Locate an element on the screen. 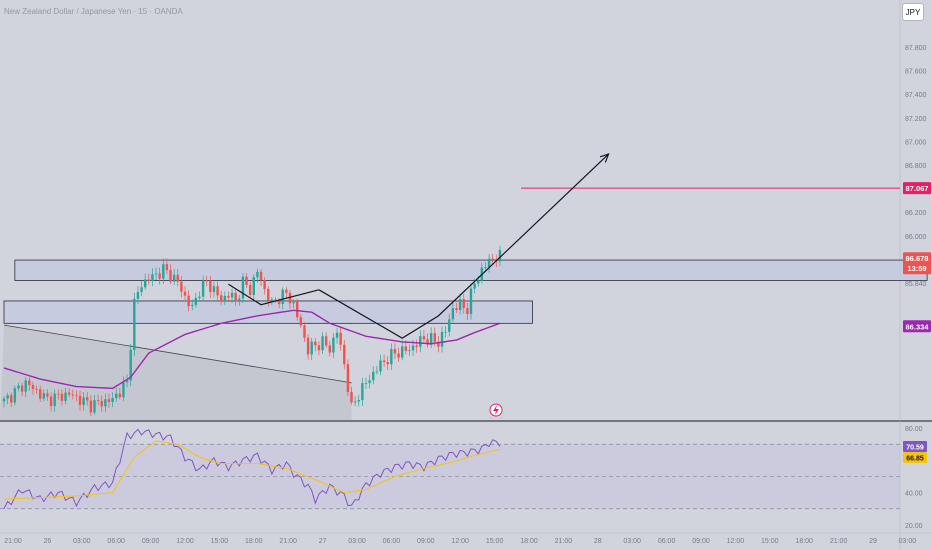 Image resolution: width=932 pixels, height=550 pixels. lightning-icon-glyph is located at coordinates (496, 410).